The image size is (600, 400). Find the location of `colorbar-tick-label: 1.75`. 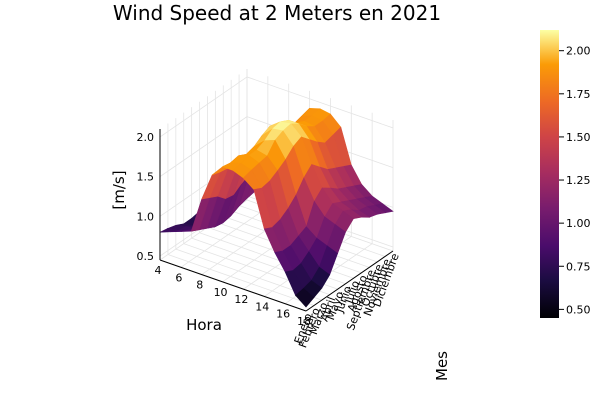

colorbar-tick-label: 1.75 is located at coordinates (578, 94).